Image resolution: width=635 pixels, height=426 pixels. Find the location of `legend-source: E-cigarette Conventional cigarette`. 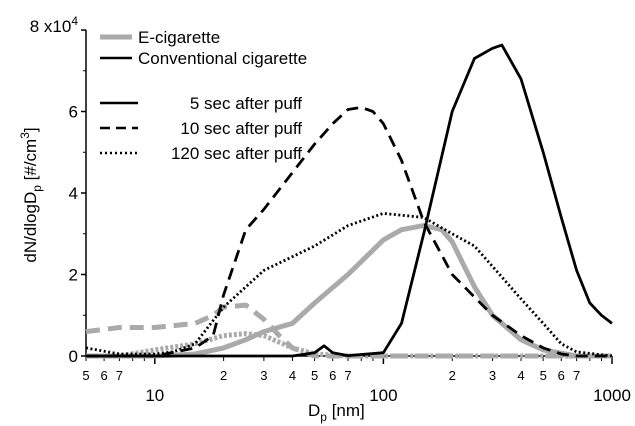

legend-source: E-cigarette Conventional cigarette is located at coordinates (203, 48).